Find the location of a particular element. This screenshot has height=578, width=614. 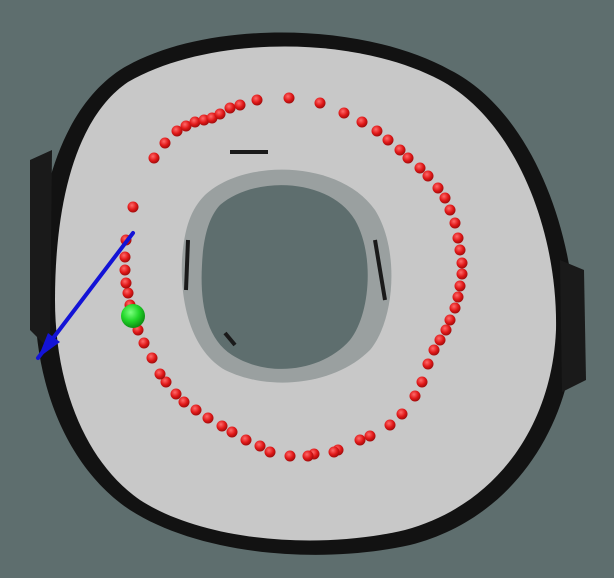

scan-artifact is located at coordinates (187, 265).